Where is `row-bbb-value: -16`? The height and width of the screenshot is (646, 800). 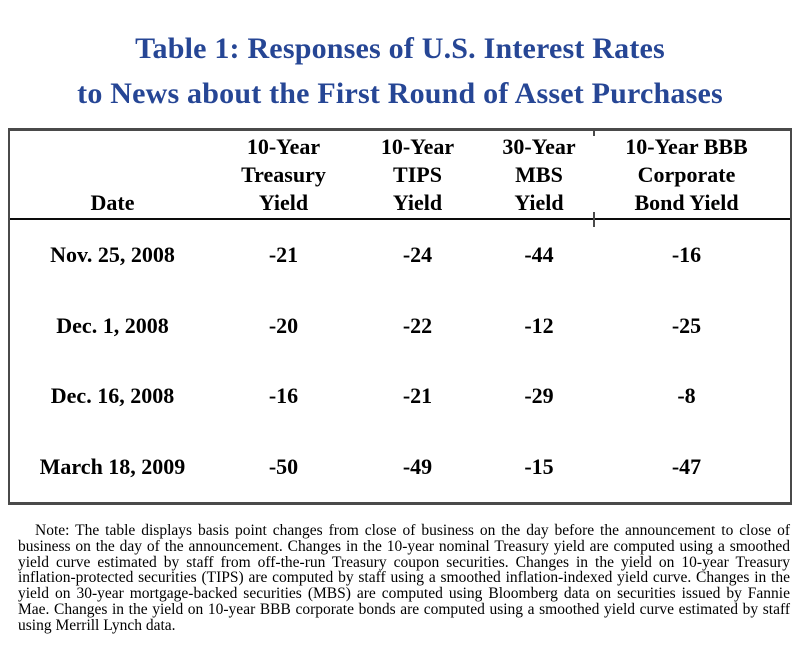 row-bbb-value: -16 is located at coordinates (686, 255).